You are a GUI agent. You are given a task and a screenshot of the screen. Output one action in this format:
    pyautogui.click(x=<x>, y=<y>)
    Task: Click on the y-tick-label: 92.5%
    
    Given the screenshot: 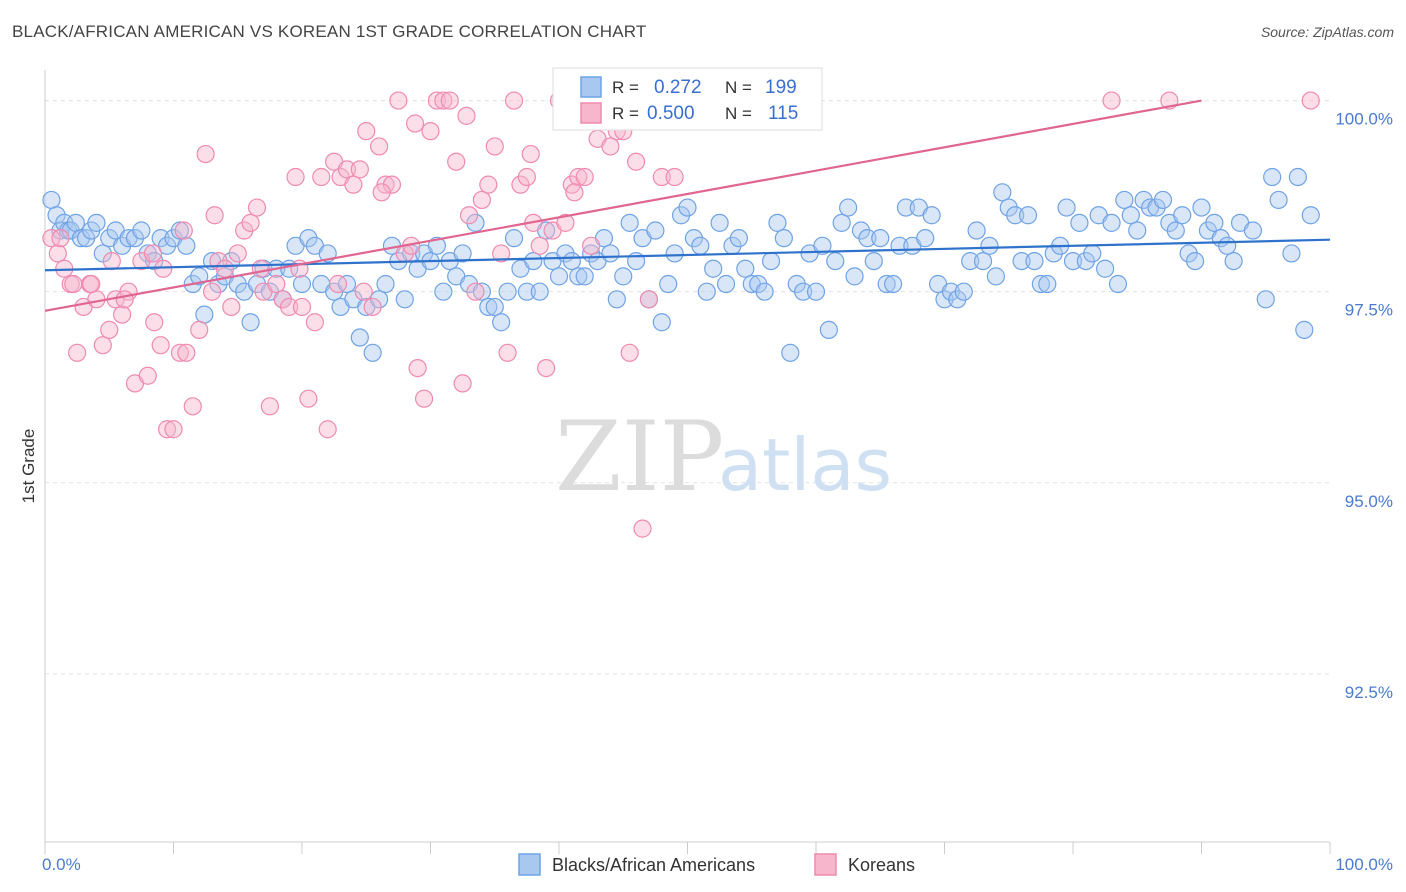 What is the action you would take?
    pyautogui.click(x=1369, y=692)
    